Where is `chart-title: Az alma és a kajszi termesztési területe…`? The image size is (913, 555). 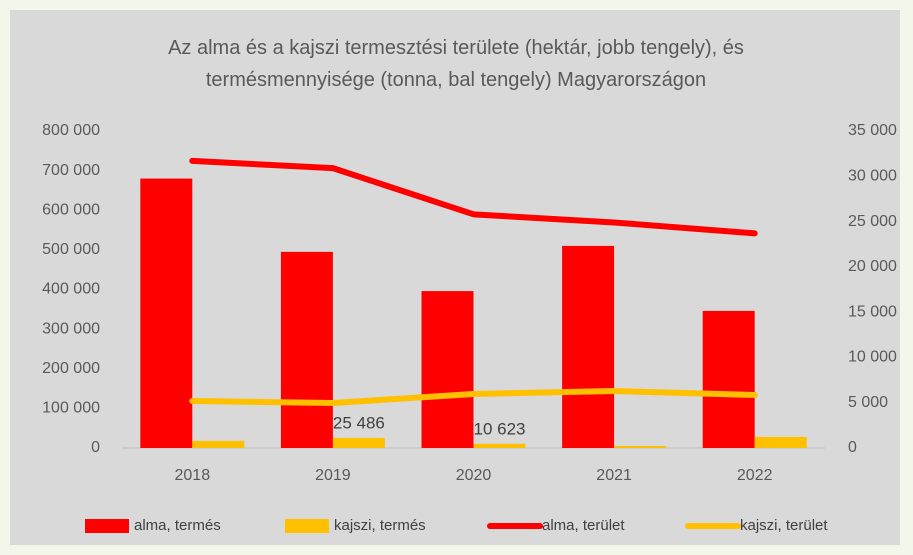
chart-title: Az alma és a kajszi termesztési területe… is located at coordinates (456, 64).